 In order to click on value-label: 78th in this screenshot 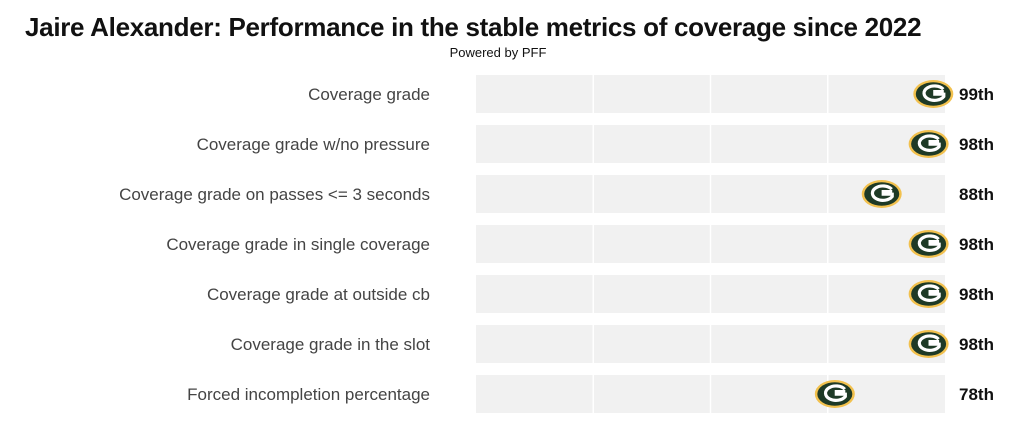, I will do `click(976, 394)`.